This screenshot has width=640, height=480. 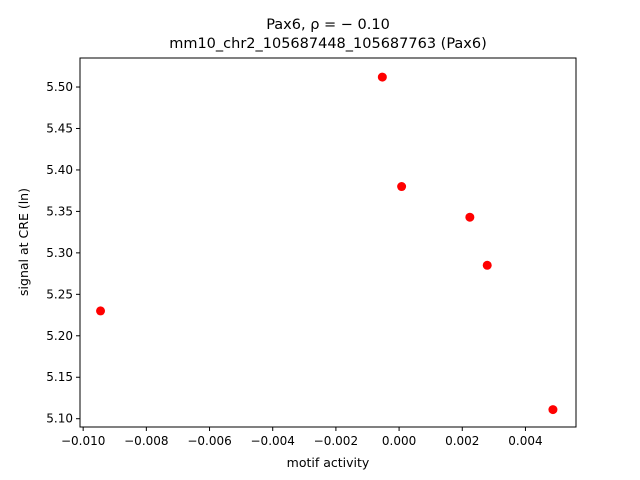 I want to click on x-tick-label: −0.006, so click(x=209, y=441).